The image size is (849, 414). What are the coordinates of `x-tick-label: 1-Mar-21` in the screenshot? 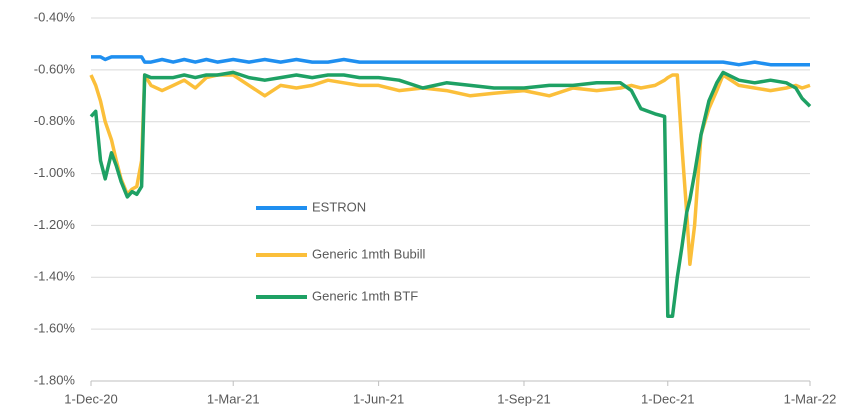 It's located at (233, 398).